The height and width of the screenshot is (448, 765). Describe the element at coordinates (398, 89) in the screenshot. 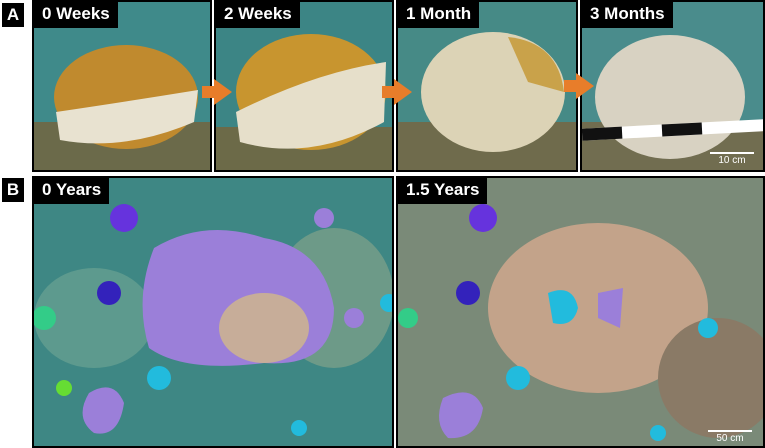

I see `arrows` at that location.